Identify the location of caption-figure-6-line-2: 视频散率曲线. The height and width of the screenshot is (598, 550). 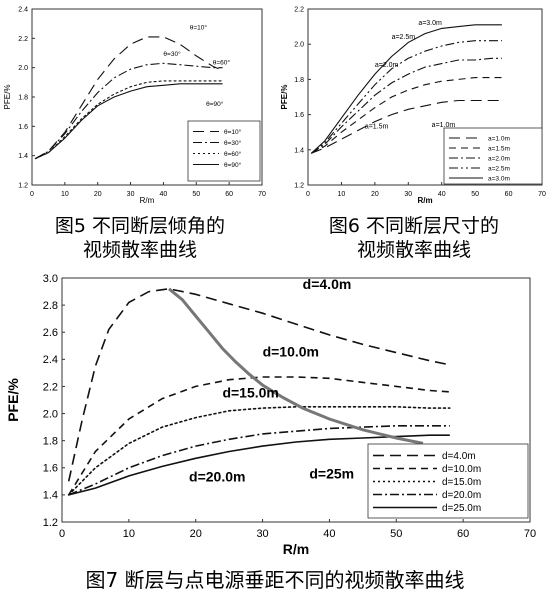
(413, 250).